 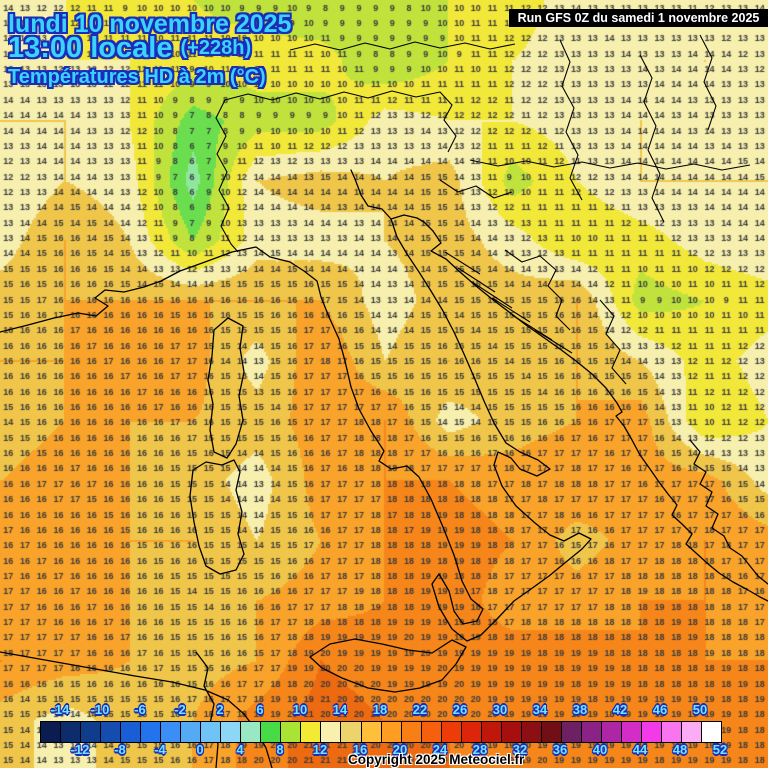 I want to click on colorbar-tick-label: 14, so click(x=340, y=709).